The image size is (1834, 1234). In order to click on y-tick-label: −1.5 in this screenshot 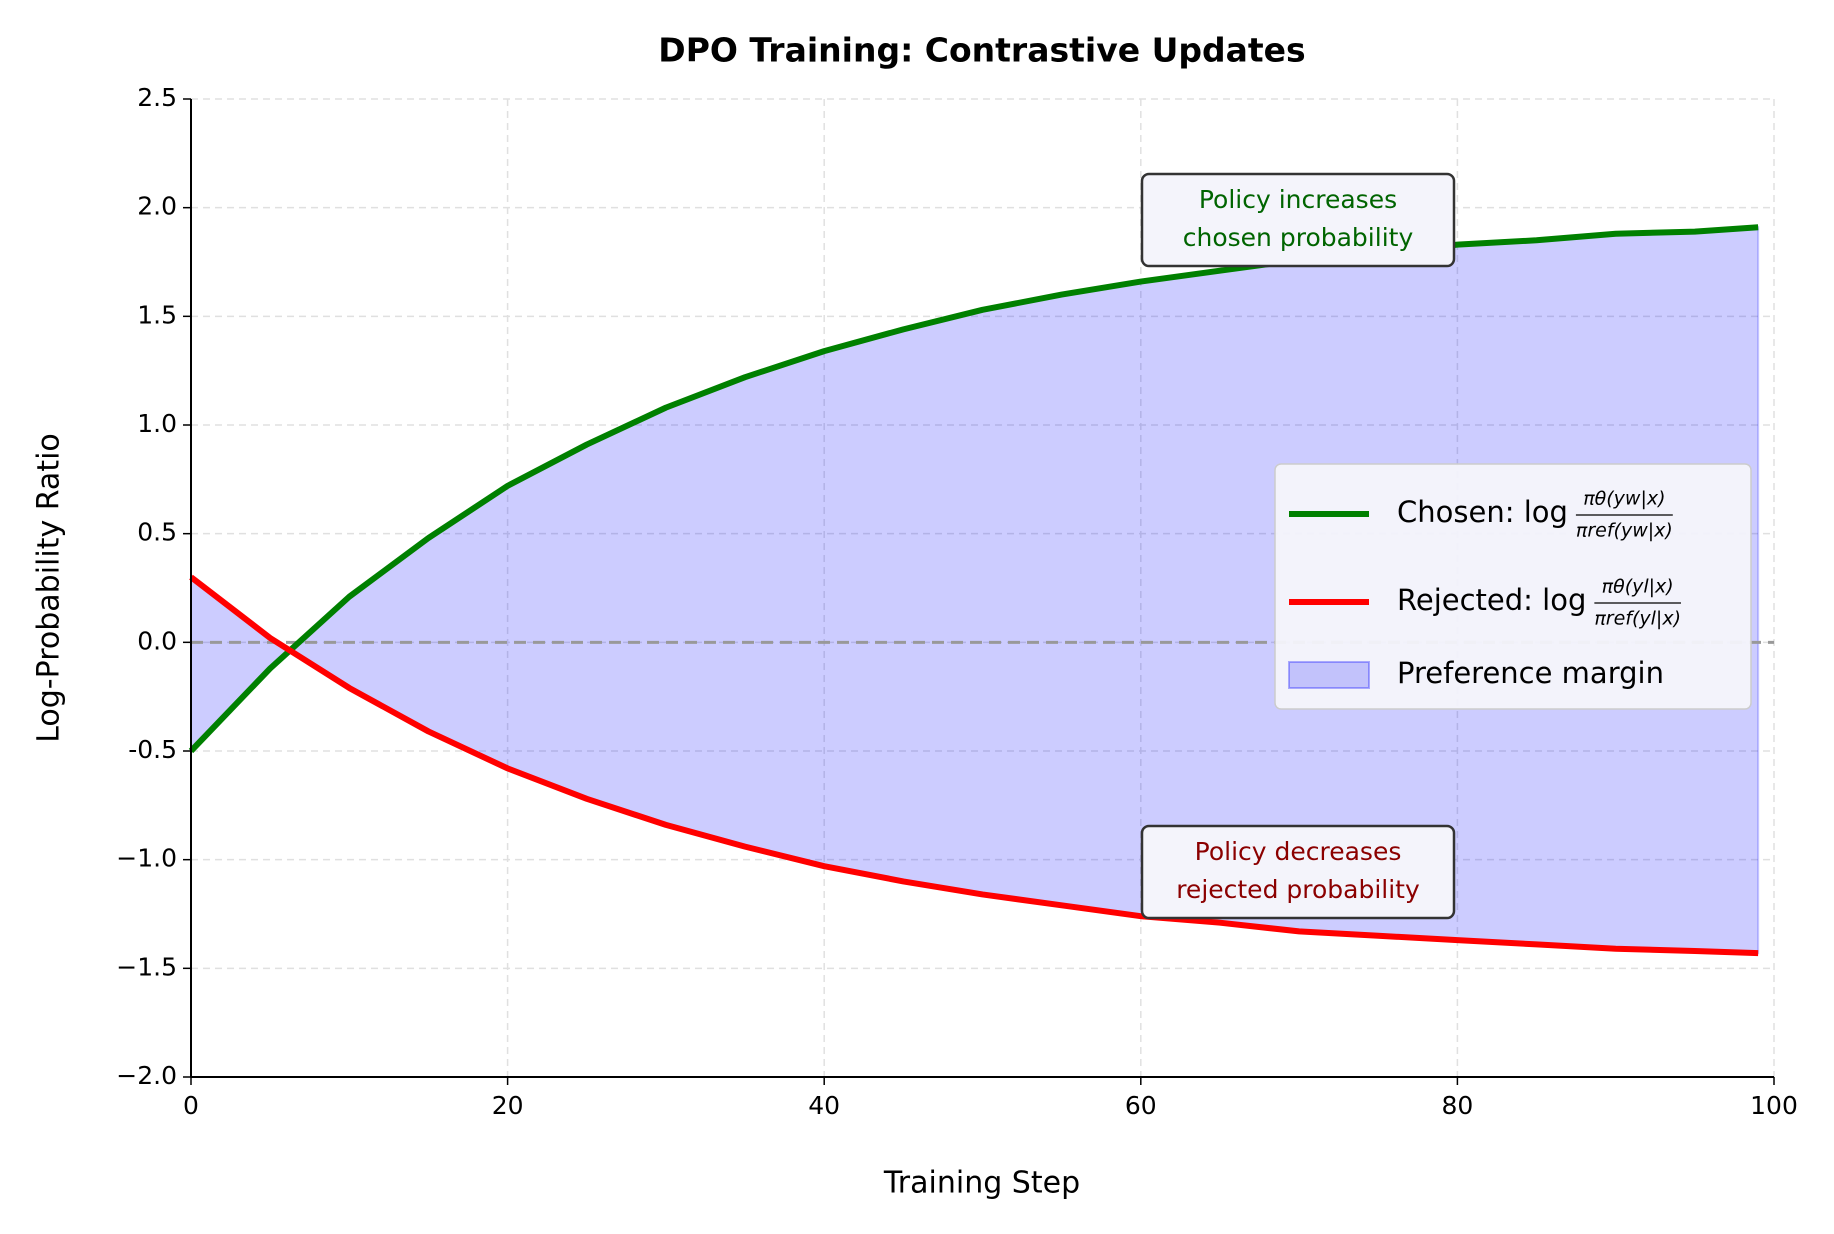, I will do `click(146, 966)`.